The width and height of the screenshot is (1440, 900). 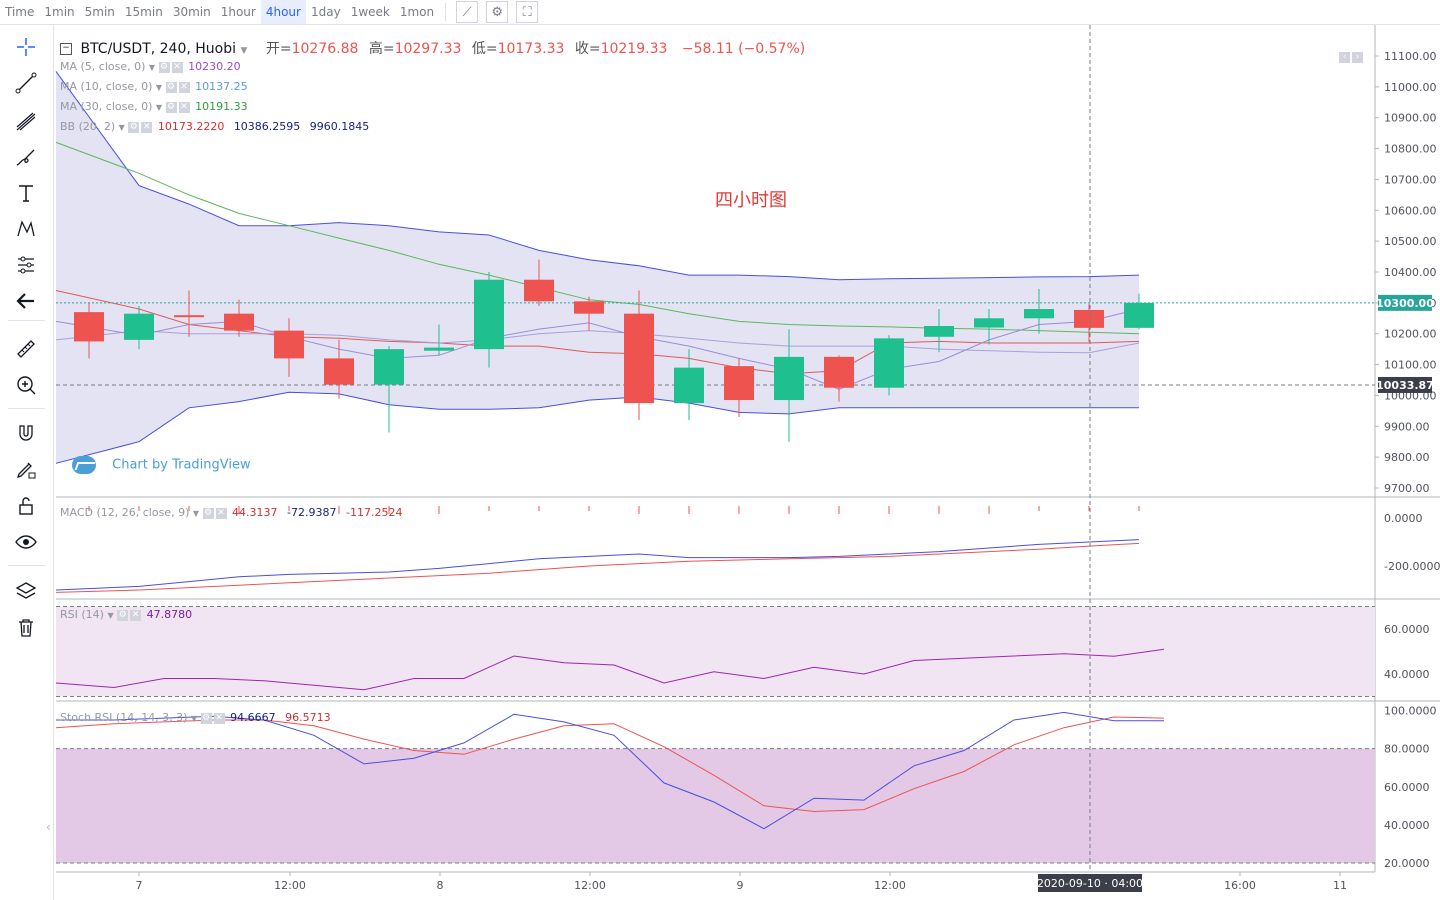 I want to click on timeframe-15min: 15min, so click(x=143, y=12).